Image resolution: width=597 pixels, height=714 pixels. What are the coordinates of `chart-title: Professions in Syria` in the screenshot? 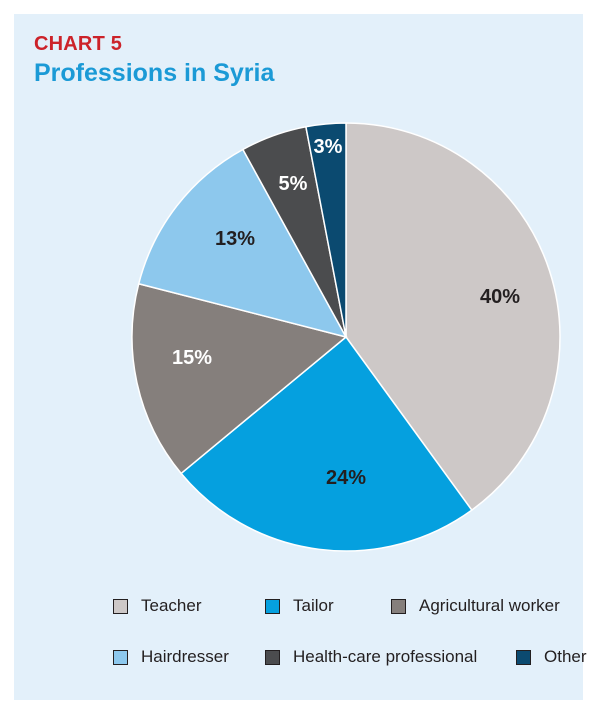 It's located at (154, 73).